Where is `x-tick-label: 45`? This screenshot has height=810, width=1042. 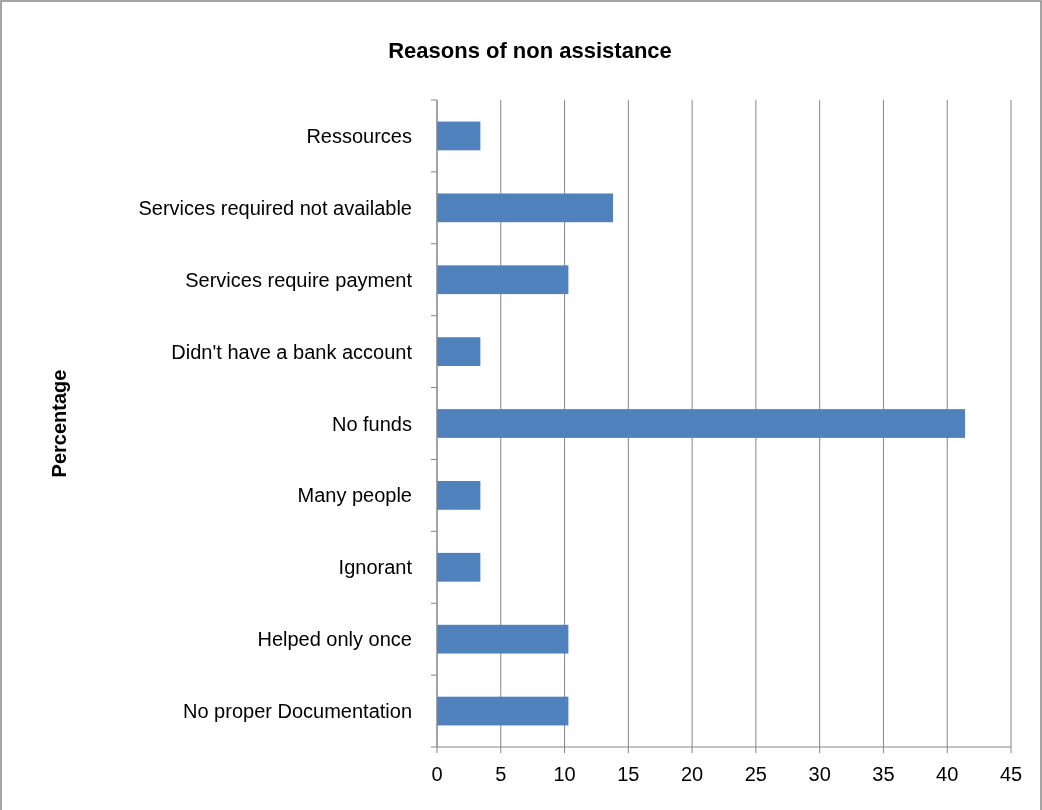
x-tick-label: 45 is located at coordinates (1011, 774).